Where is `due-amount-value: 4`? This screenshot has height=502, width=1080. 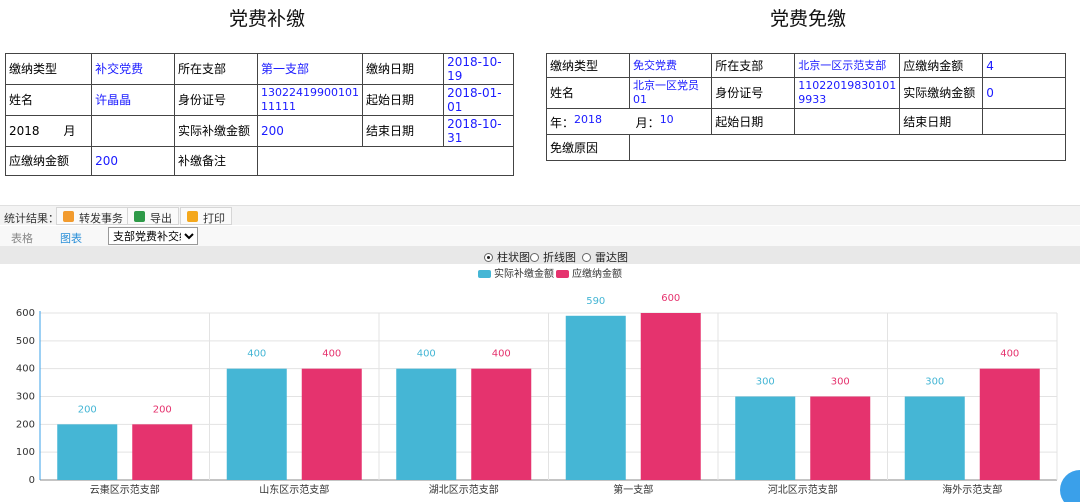 due-amount-value: 4 is located at coordinates (1024, 65).